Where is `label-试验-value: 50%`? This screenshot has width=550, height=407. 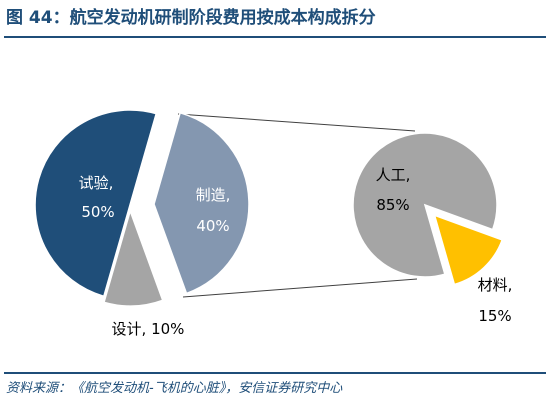
label-试验-value: 50% is located at coordinates (97, 212).